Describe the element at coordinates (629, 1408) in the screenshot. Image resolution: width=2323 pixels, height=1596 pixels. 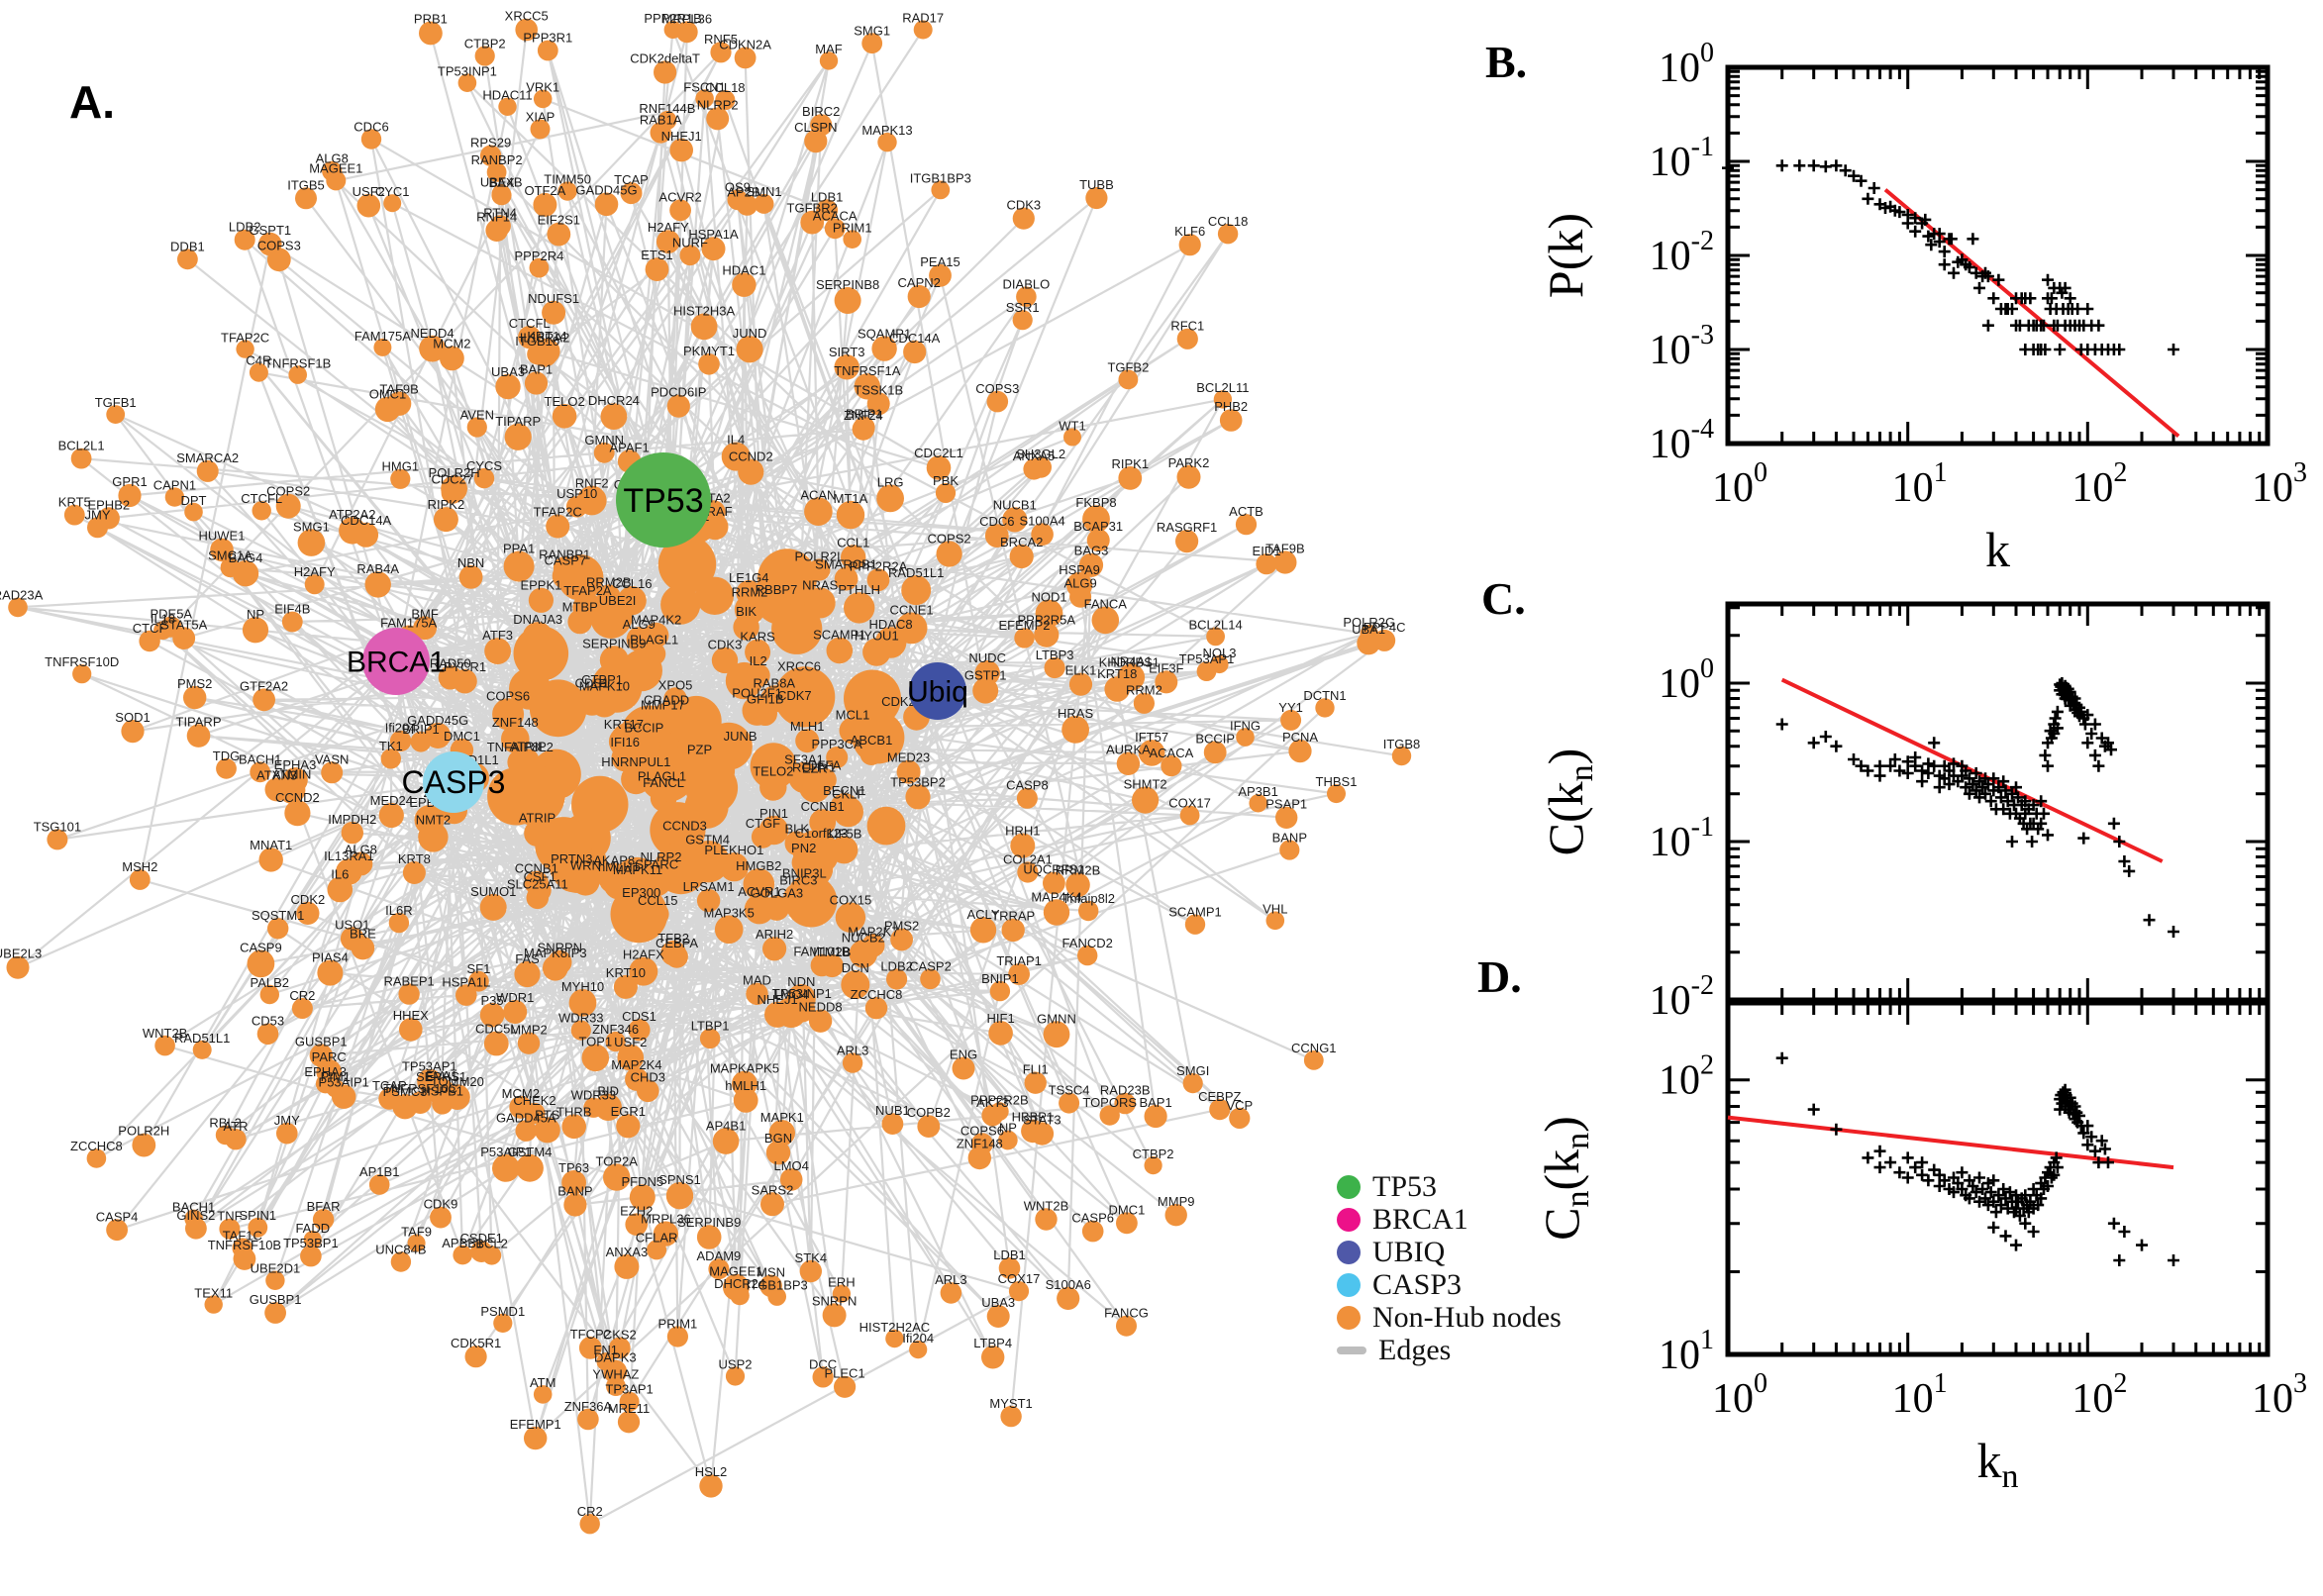
I see `network-node-label: MRE11` at that location.